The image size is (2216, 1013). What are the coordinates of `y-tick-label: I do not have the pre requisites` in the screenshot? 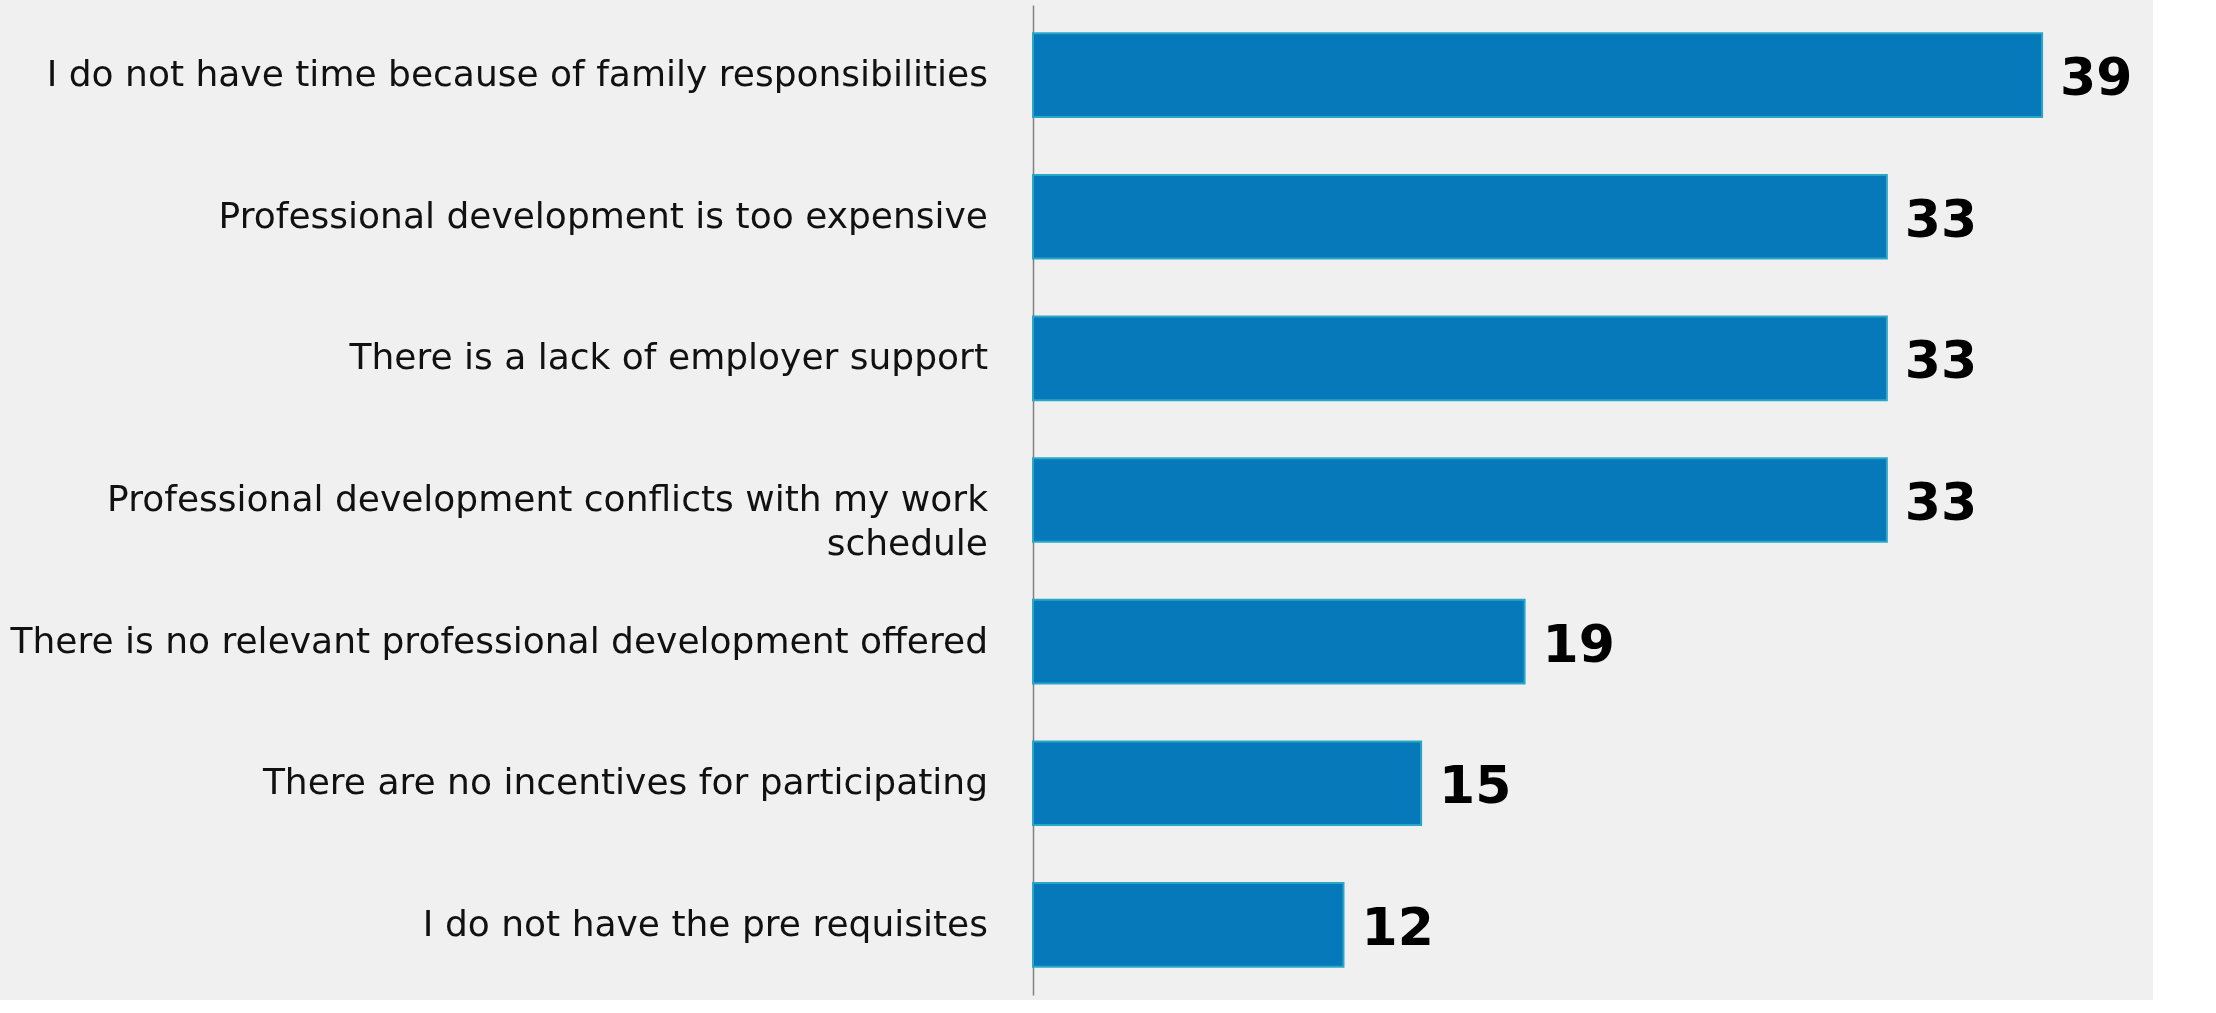 It's located at (705, 923).